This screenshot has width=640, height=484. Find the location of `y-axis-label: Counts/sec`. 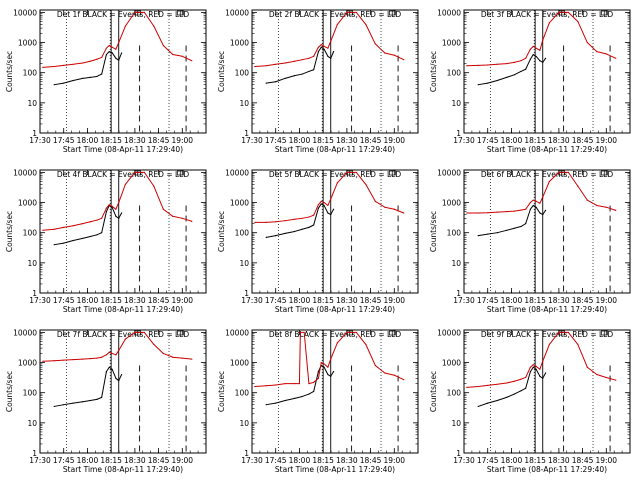

y-axis-label: Counts/sec is located at coordinates (433, 71).